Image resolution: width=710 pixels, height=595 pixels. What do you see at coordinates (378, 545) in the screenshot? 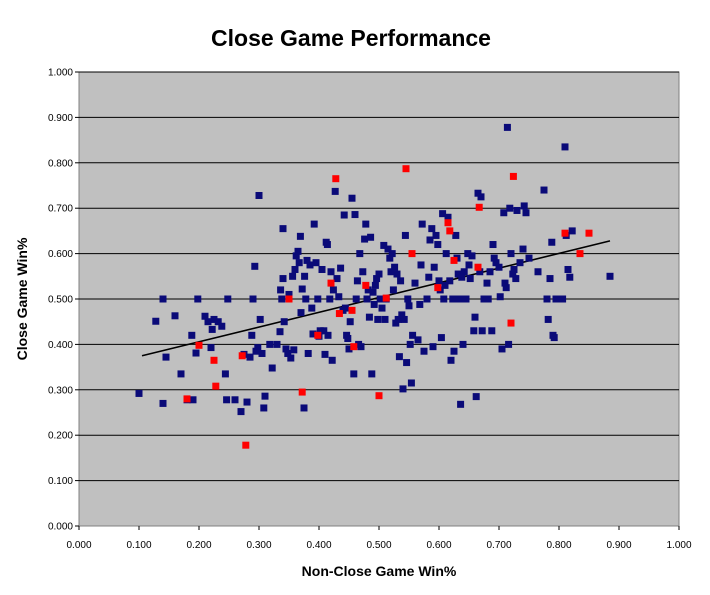
I see `x-tick-label: 0.500` at bounding box center [378, 545].